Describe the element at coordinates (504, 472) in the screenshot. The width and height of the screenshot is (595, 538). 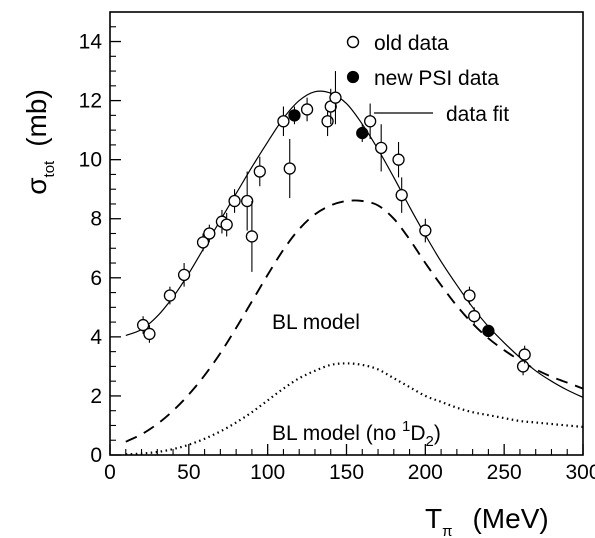
I see `x-tick-label: 250` at that location.